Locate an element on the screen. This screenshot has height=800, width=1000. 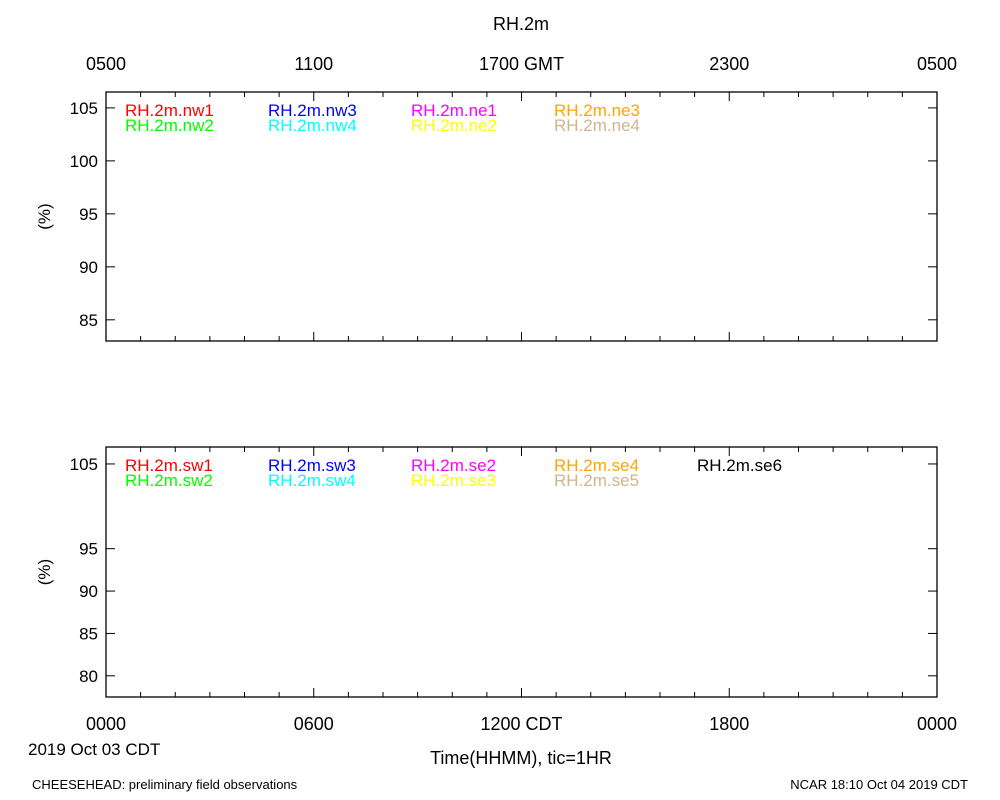
legend-RH.2m.sw4: RH.2m.sw4 is located at coordinates (312, 480).